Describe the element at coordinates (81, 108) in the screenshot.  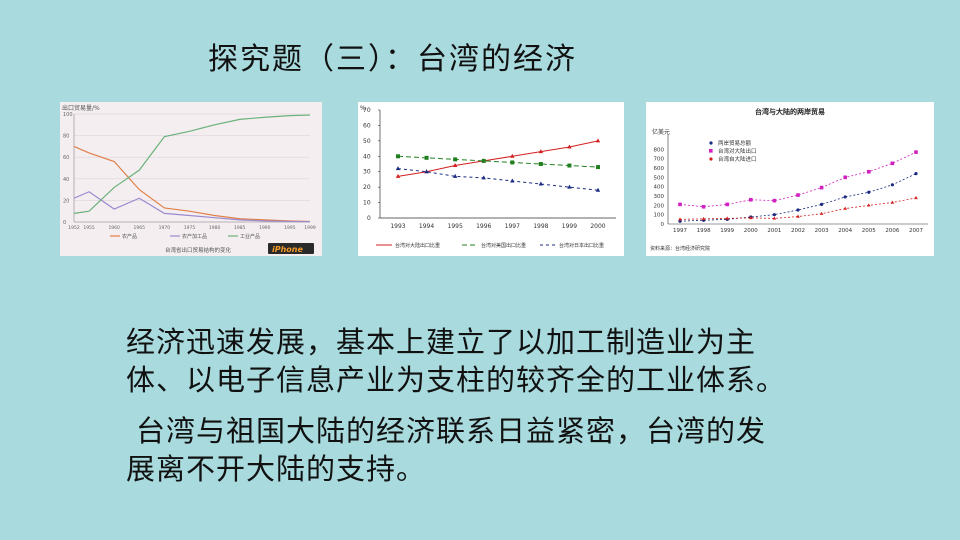
I see `y-axis-label: 出口贸易量/%` at that location.